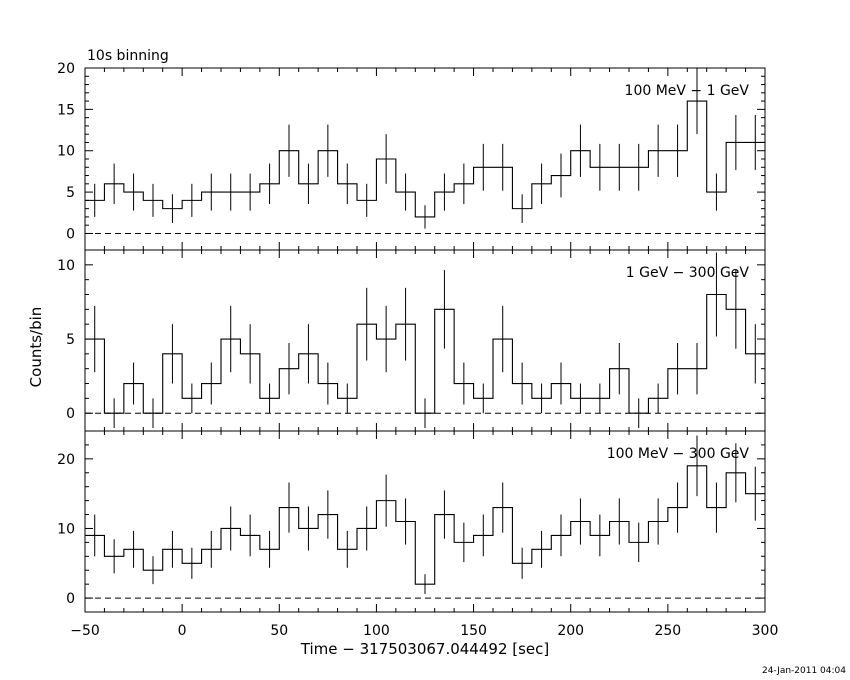 This screenshot has height=680, width=850. Describe the element at coordinates (688, 273) in the screenshot. I see `band-label: 1 GeV − 300 GeV` at that location.